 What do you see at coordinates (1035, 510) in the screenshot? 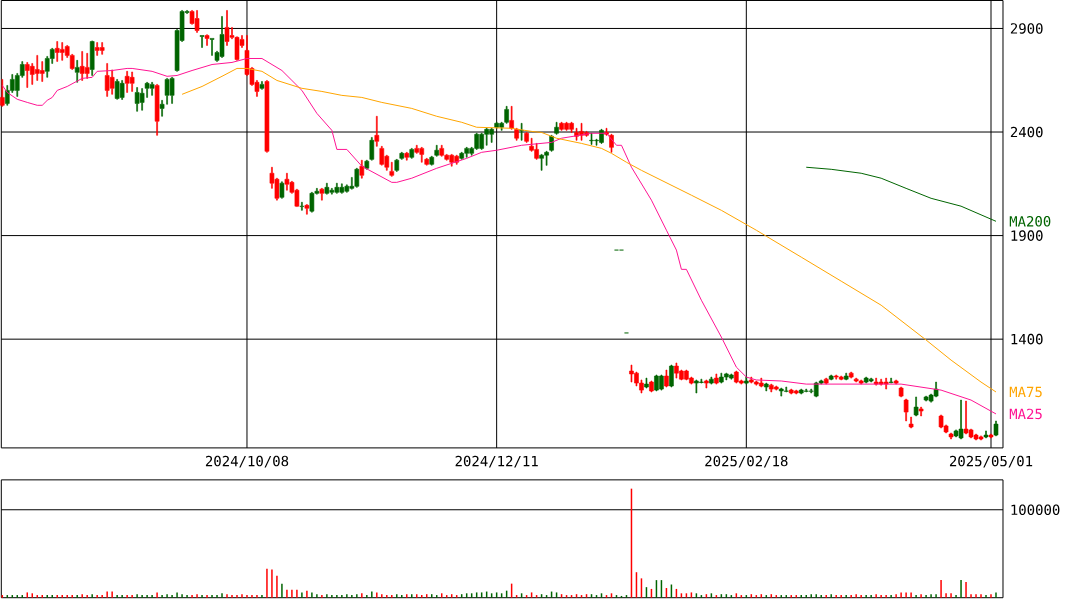
I see `y-tick-label: 100000` at bounding box center [1035, 510].